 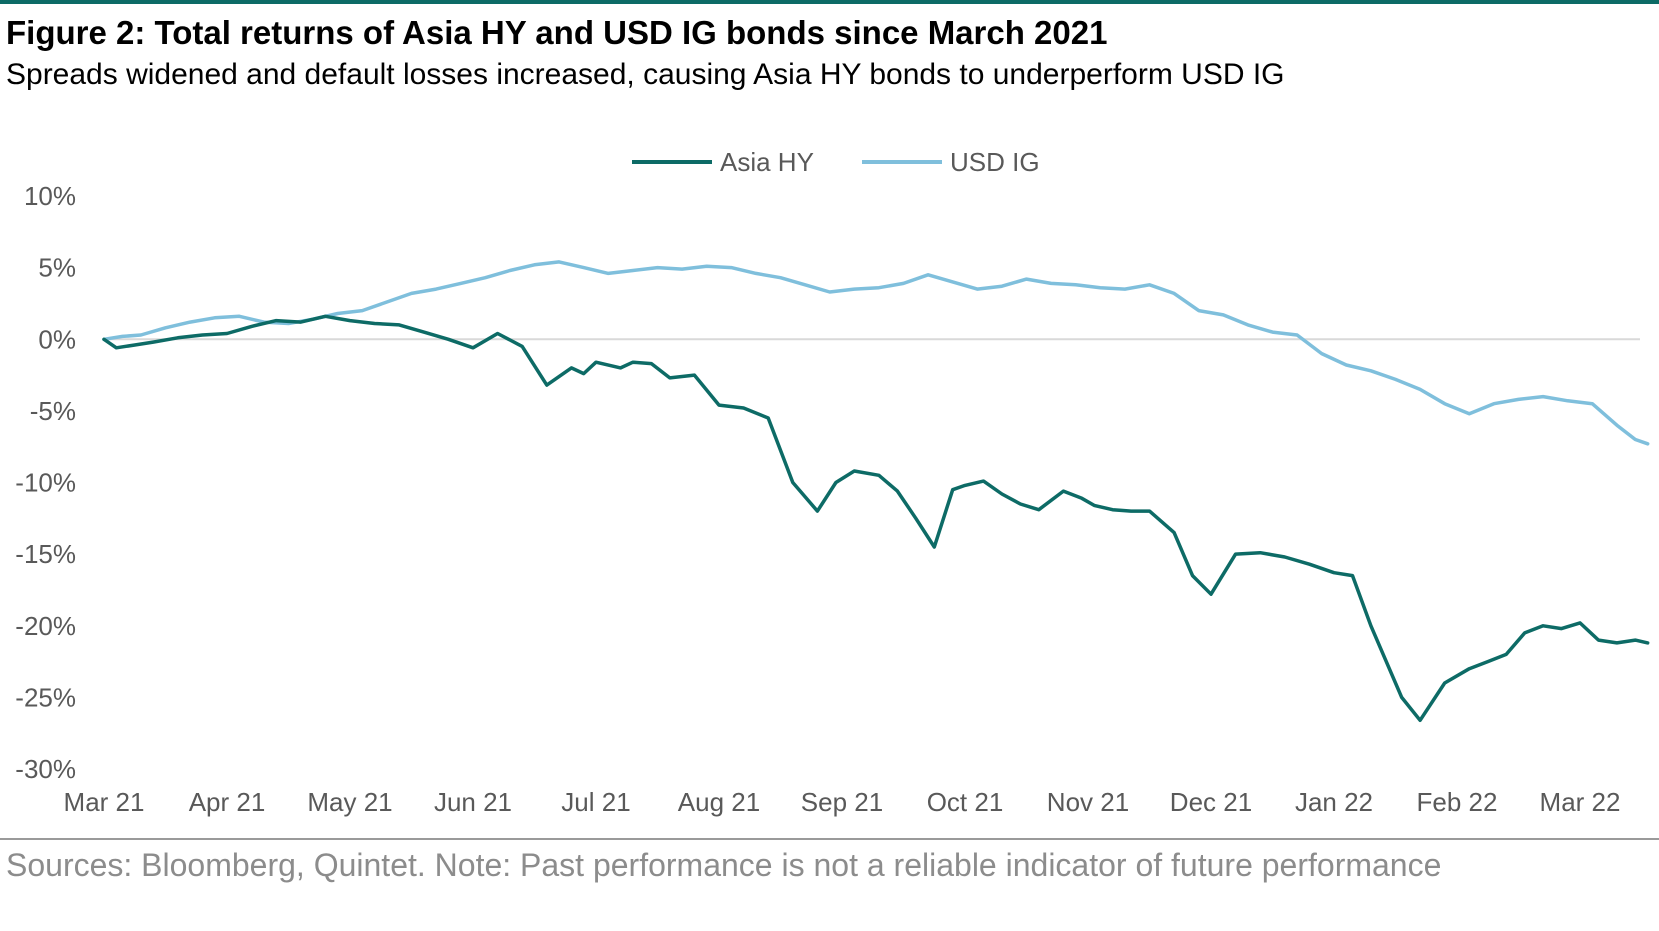 What do you see at coordinates (45, 554) in the screenshot?
I see `y-tick-label: -15%` at bounding box center [45, 554].